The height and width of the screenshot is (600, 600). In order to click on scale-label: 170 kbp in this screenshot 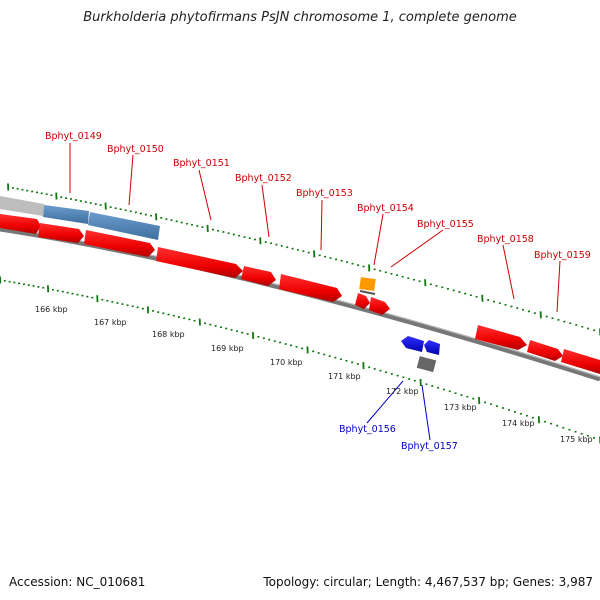, I will do `click(286, 362)`.